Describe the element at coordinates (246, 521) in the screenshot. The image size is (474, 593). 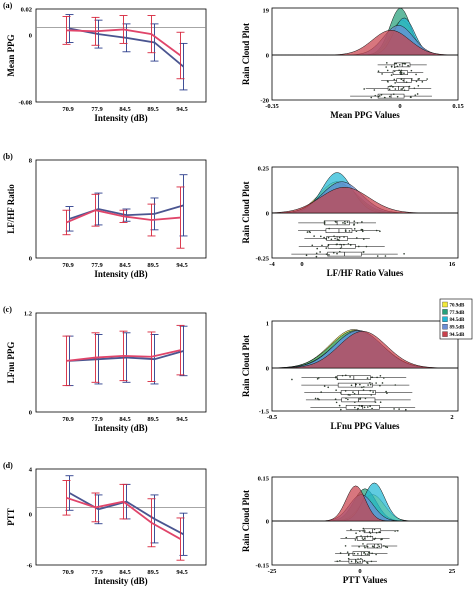
I see `y-axis-label: Rain Cloud Plot` at that location.